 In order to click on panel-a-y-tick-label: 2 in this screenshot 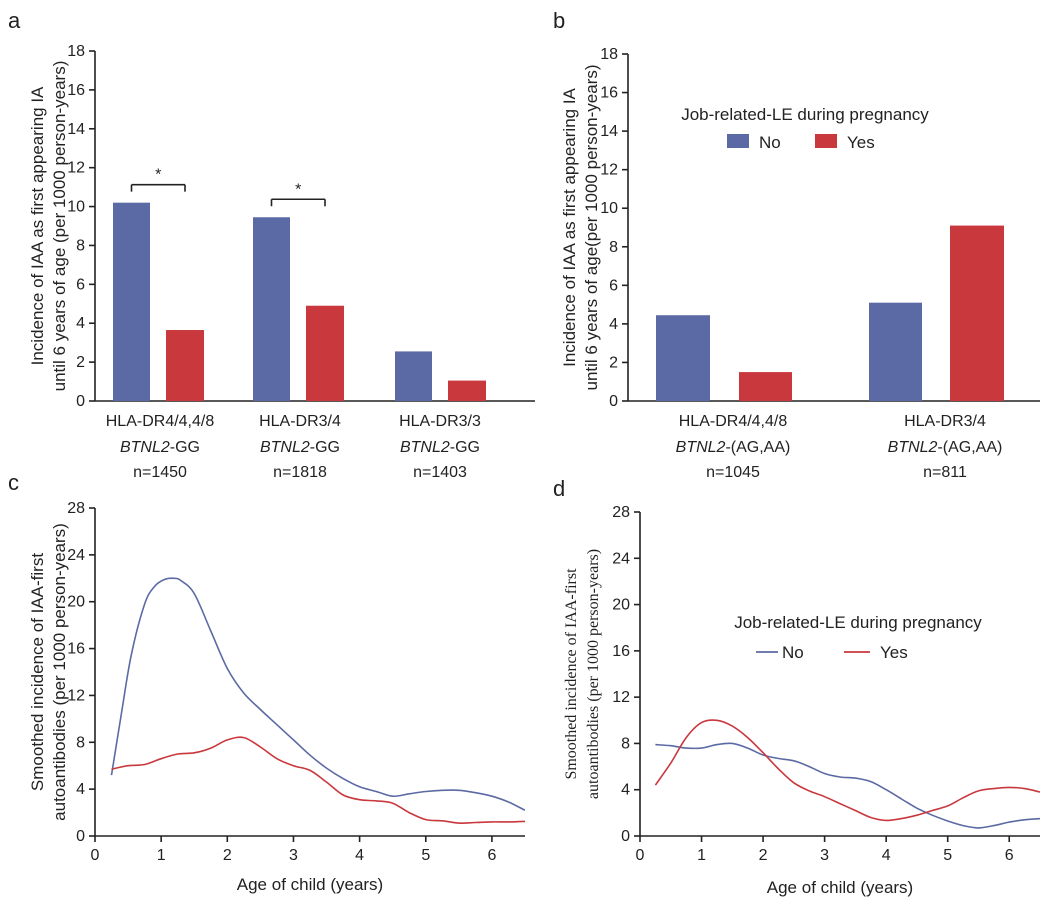, I will do `click(80, 362)`.